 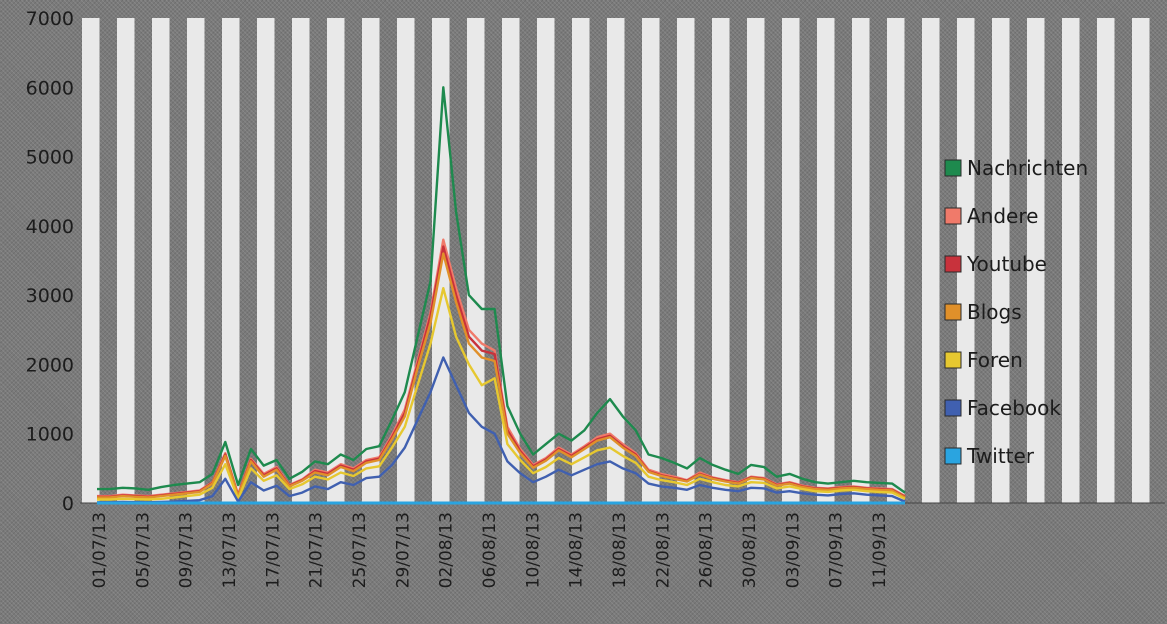 What do you see at coordinates (620, 550) in the screenshot?
I see `x-tick-label: 18/08/13` at bounding box center [620, 550].